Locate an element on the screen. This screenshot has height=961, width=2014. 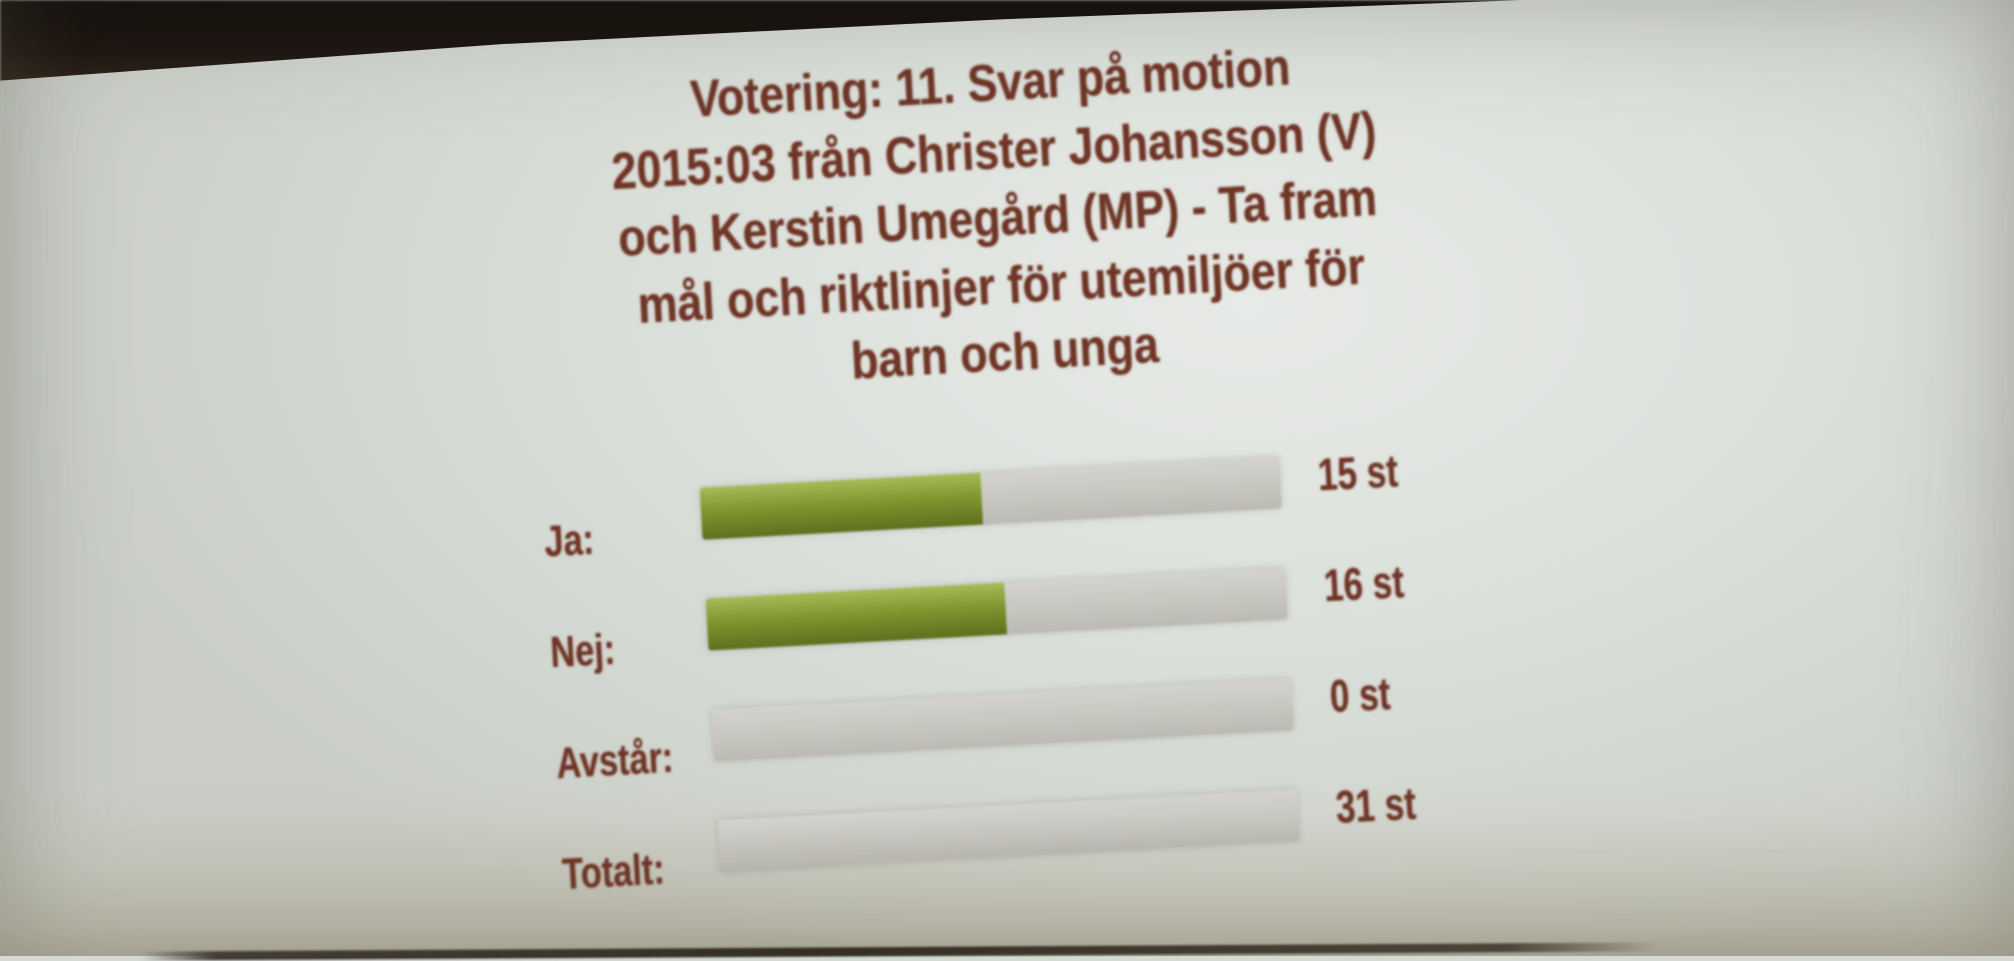
row-value: 16 st is located at coordinates (1410, 586).